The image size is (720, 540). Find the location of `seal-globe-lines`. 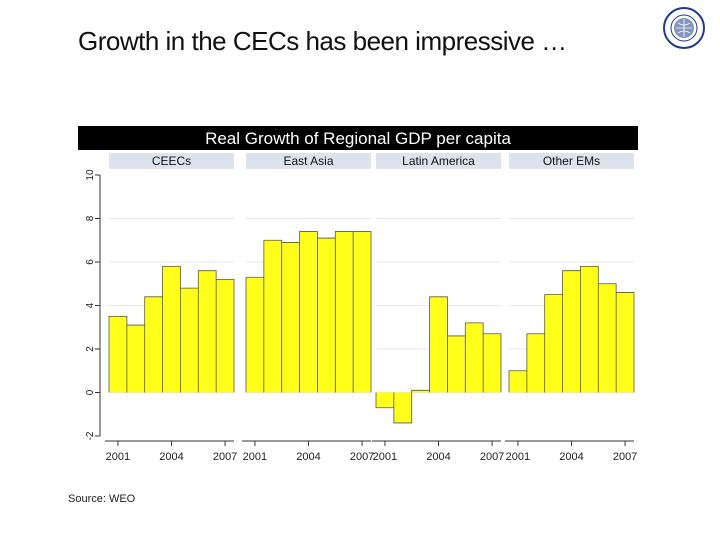

seal-globe-lines is located at coordinates (684, 28).